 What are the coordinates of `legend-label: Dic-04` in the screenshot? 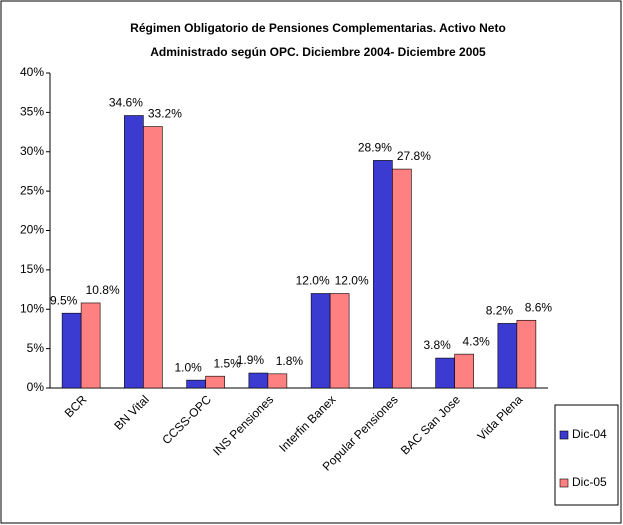 It's located at (589, 434).